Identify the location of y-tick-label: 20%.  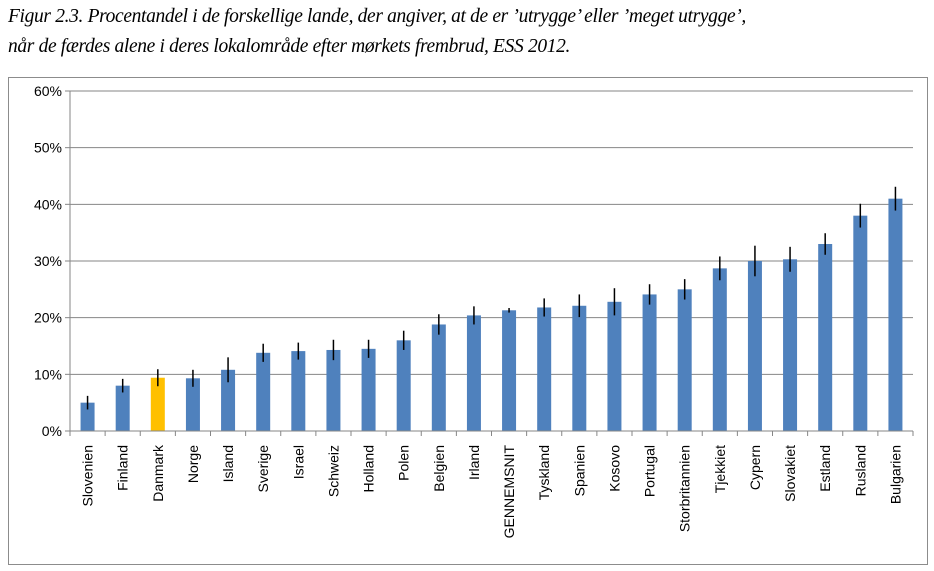
(48, 318).